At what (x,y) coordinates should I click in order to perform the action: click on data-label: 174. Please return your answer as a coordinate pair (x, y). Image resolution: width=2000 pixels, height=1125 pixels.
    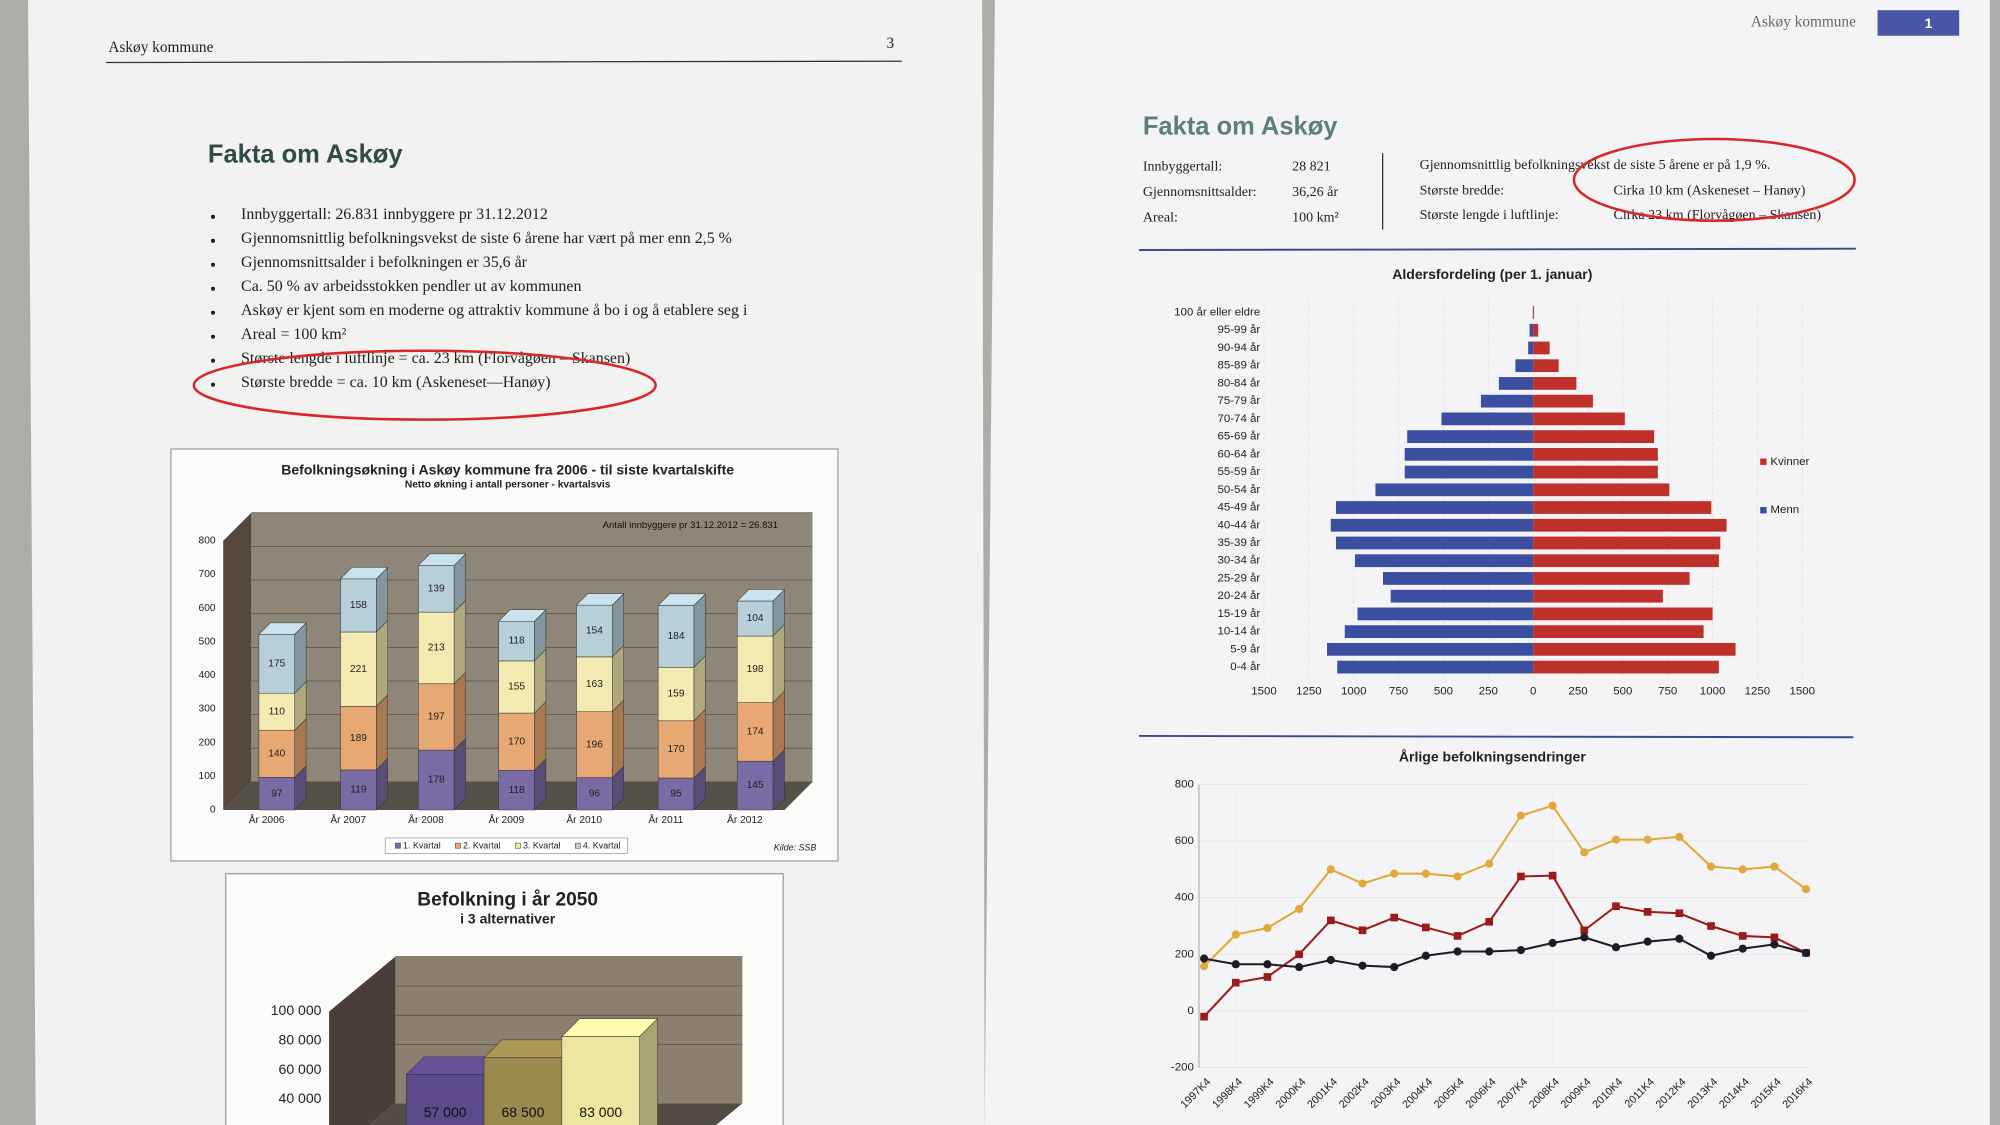
    Looking at the image, I should click on (755, 732).